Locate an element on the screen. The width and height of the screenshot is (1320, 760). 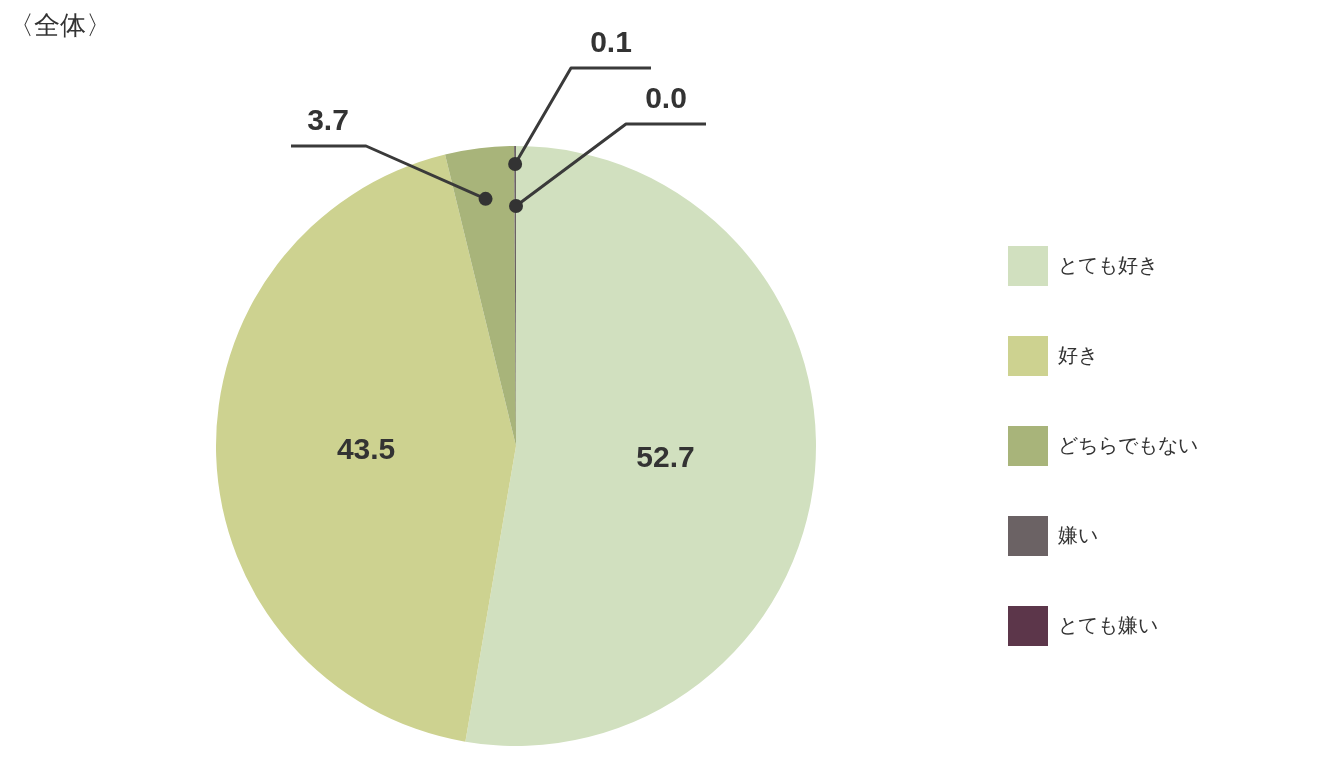
legend-label: どちらでもない is located at coordinates (1128, 444).